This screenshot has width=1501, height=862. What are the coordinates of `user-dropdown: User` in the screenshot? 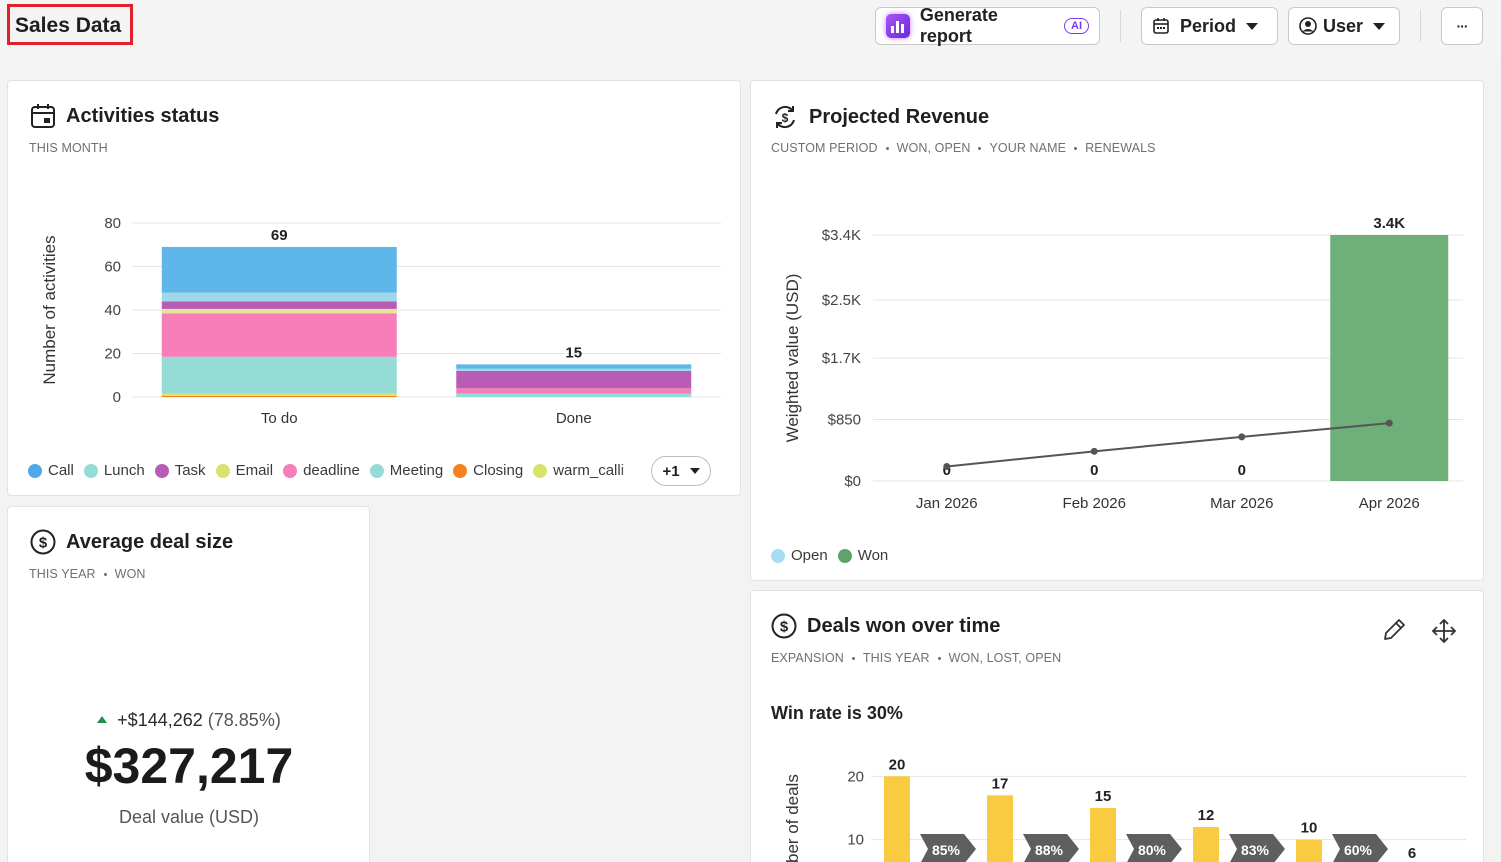 It's located at (1344, 26).